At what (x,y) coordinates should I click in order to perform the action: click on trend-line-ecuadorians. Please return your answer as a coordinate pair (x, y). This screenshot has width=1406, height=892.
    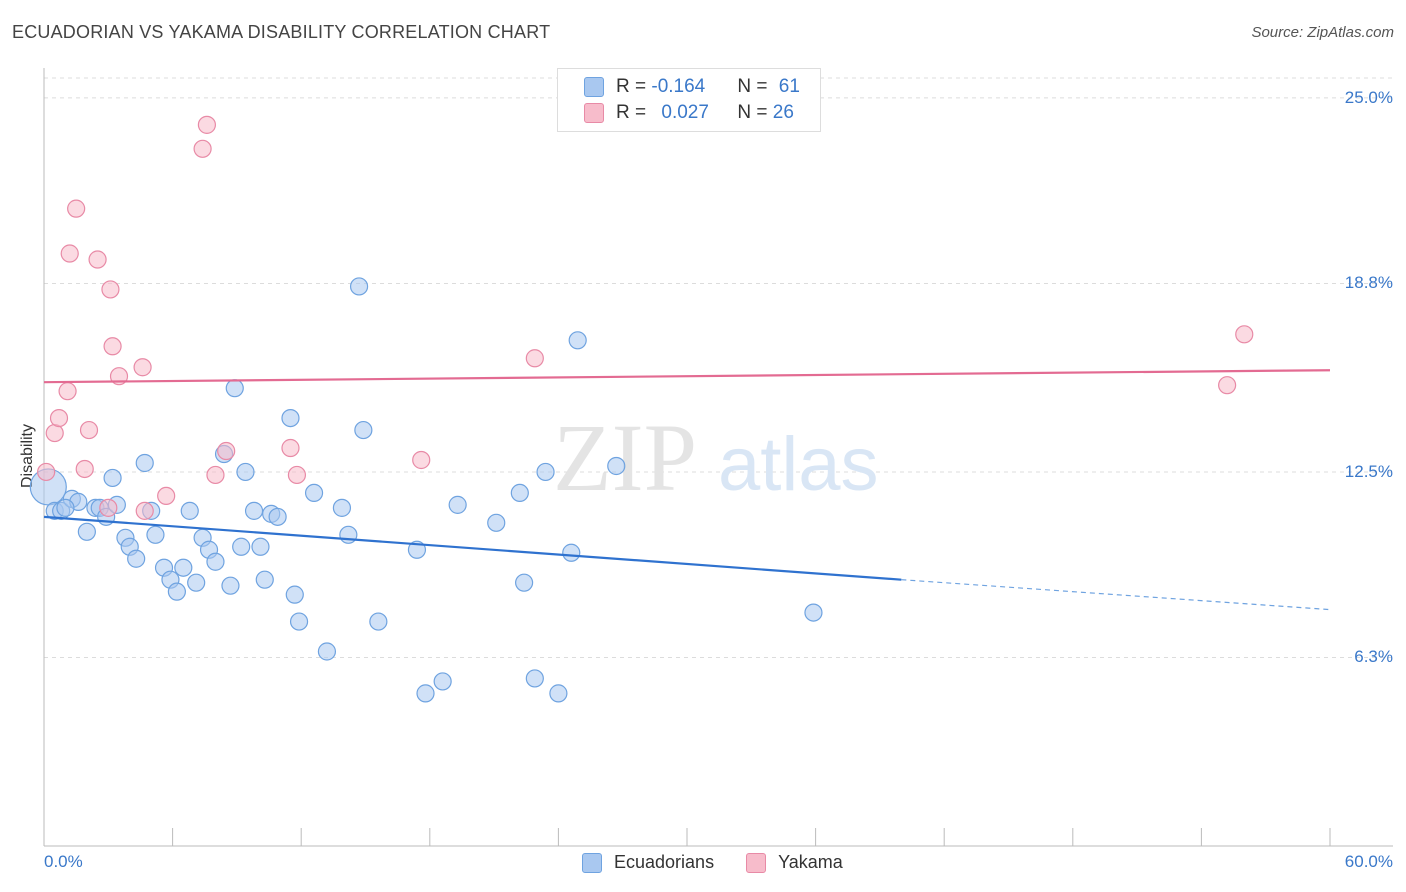
    Looking at the image, I should click on (472, 548).